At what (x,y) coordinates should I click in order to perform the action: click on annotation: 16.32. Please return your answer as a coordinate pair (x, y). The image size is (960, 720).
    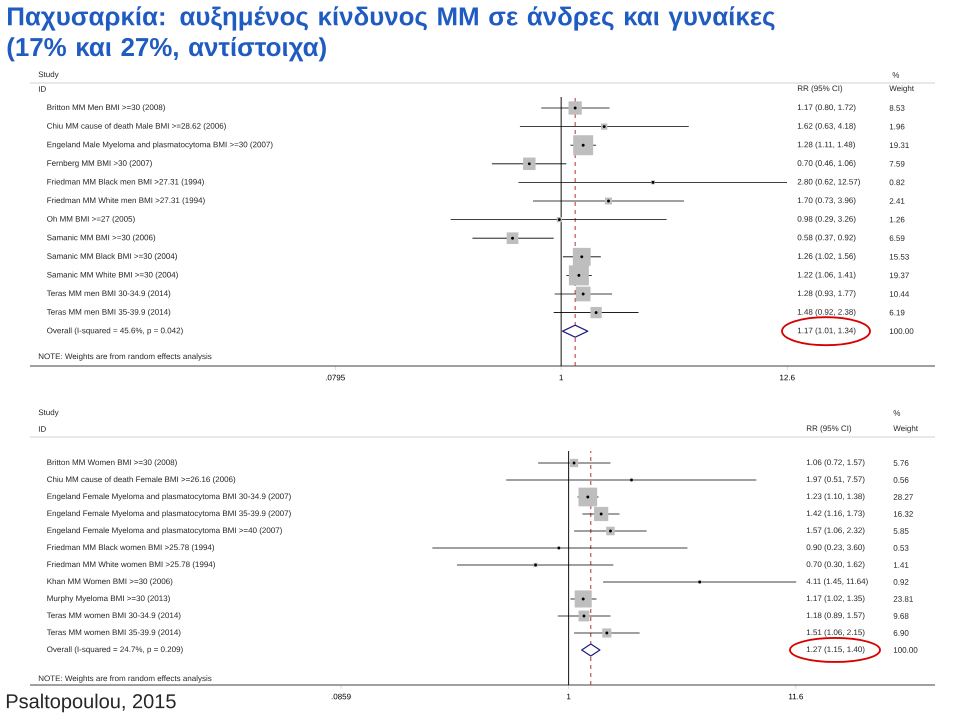
    Looking at the image, I should click on (903, 514).